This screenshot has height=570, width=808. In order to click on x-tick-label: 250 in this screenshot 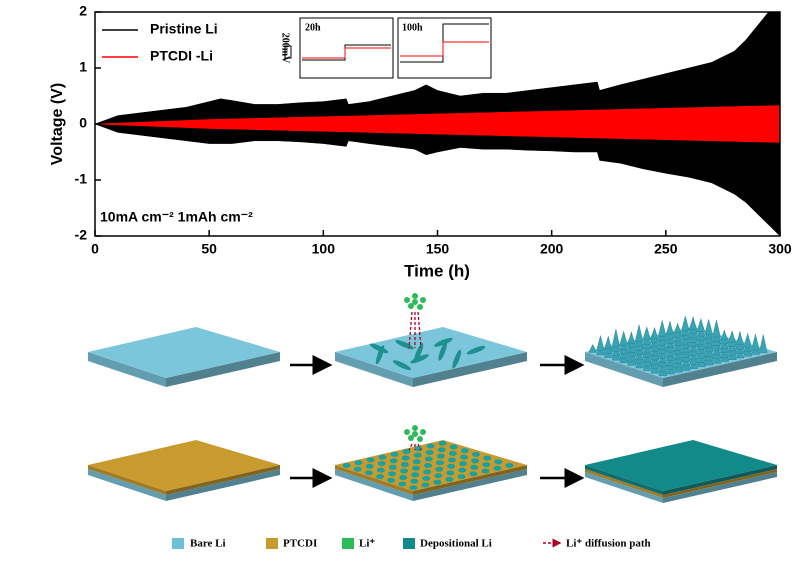, I will do `click(666, 249)`.